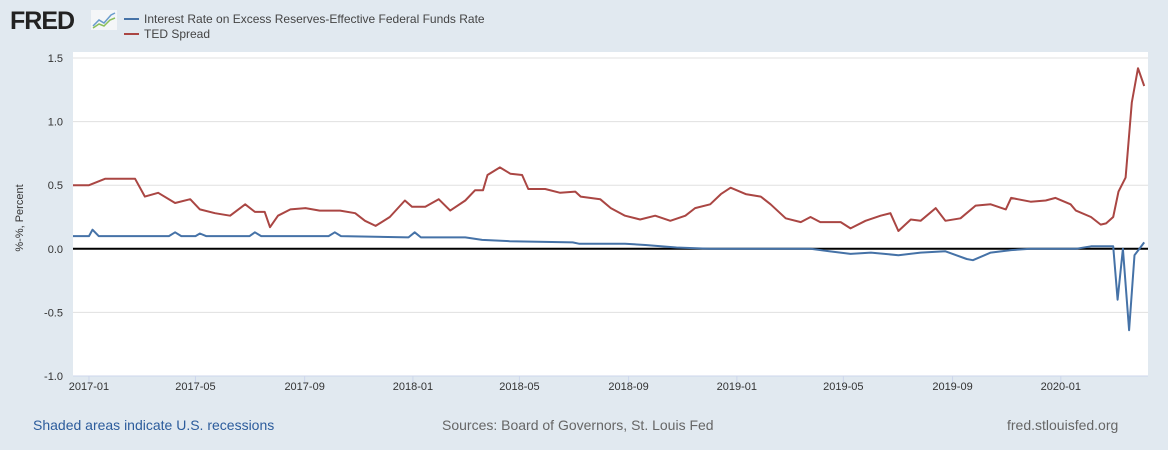  I want to click on x-tick-label: 2018-01, so click(413, 387).